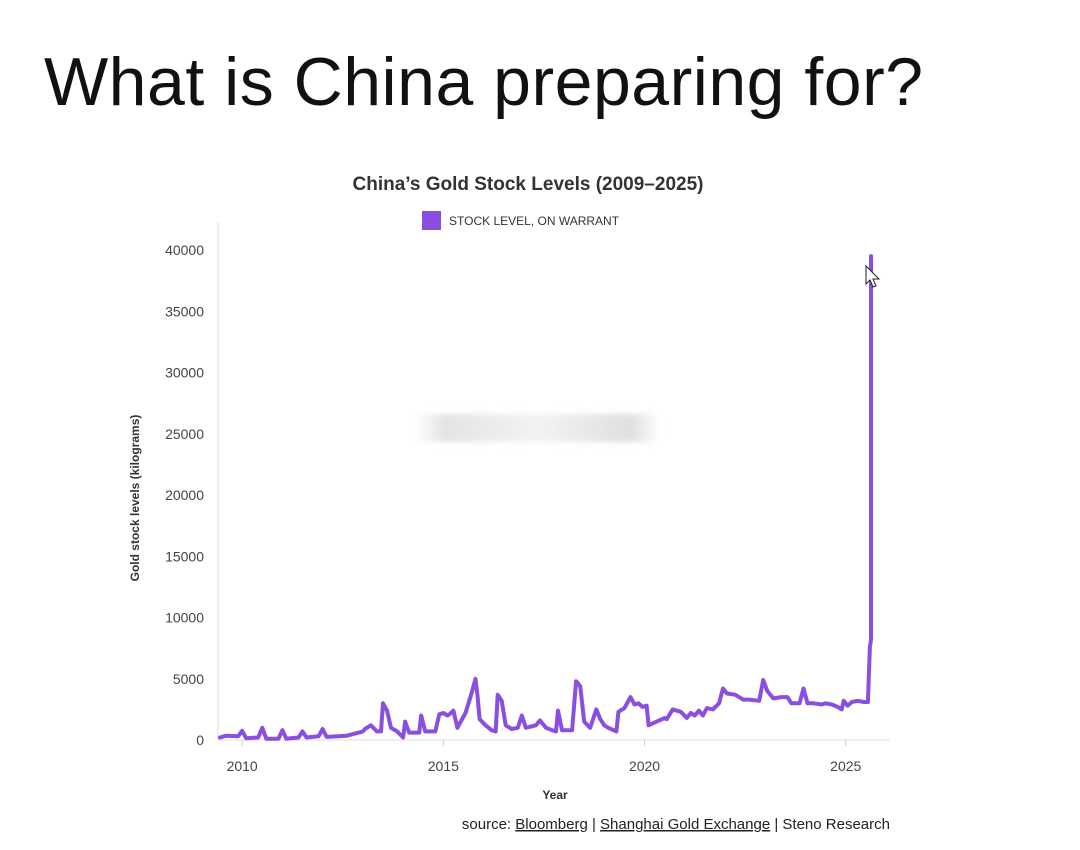 The height and width of the screenshot is (850, 1080). I want to click on y-tick-label: 0, so click(200, 740).